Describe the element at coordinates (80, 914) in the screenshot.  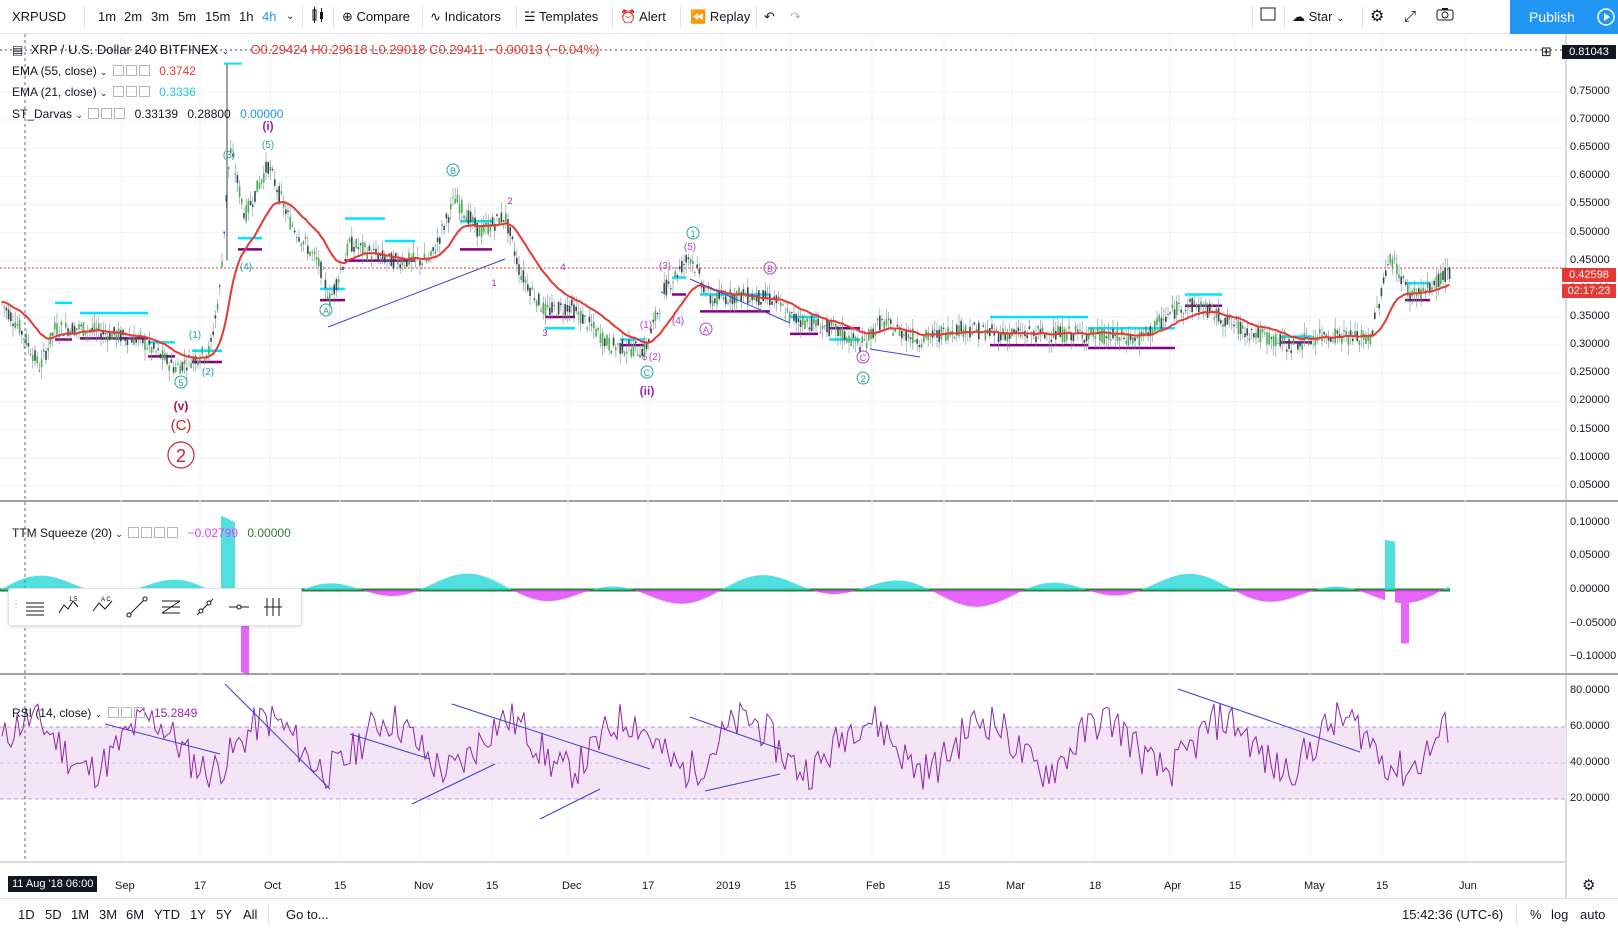
I see `range-1m: 1M` at that location.